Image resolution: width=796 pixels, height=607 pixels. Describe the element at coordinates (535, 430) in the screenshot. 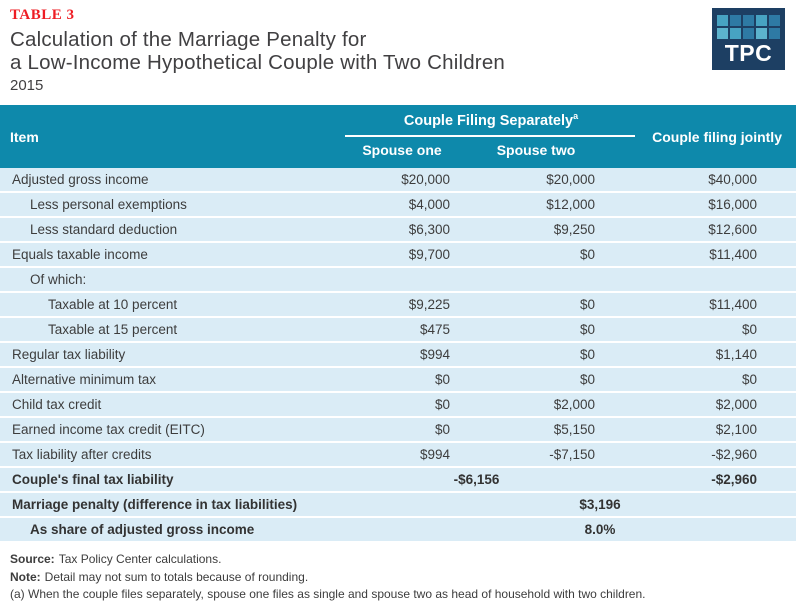

I see `spouse-two-value: $5,150` at that location.